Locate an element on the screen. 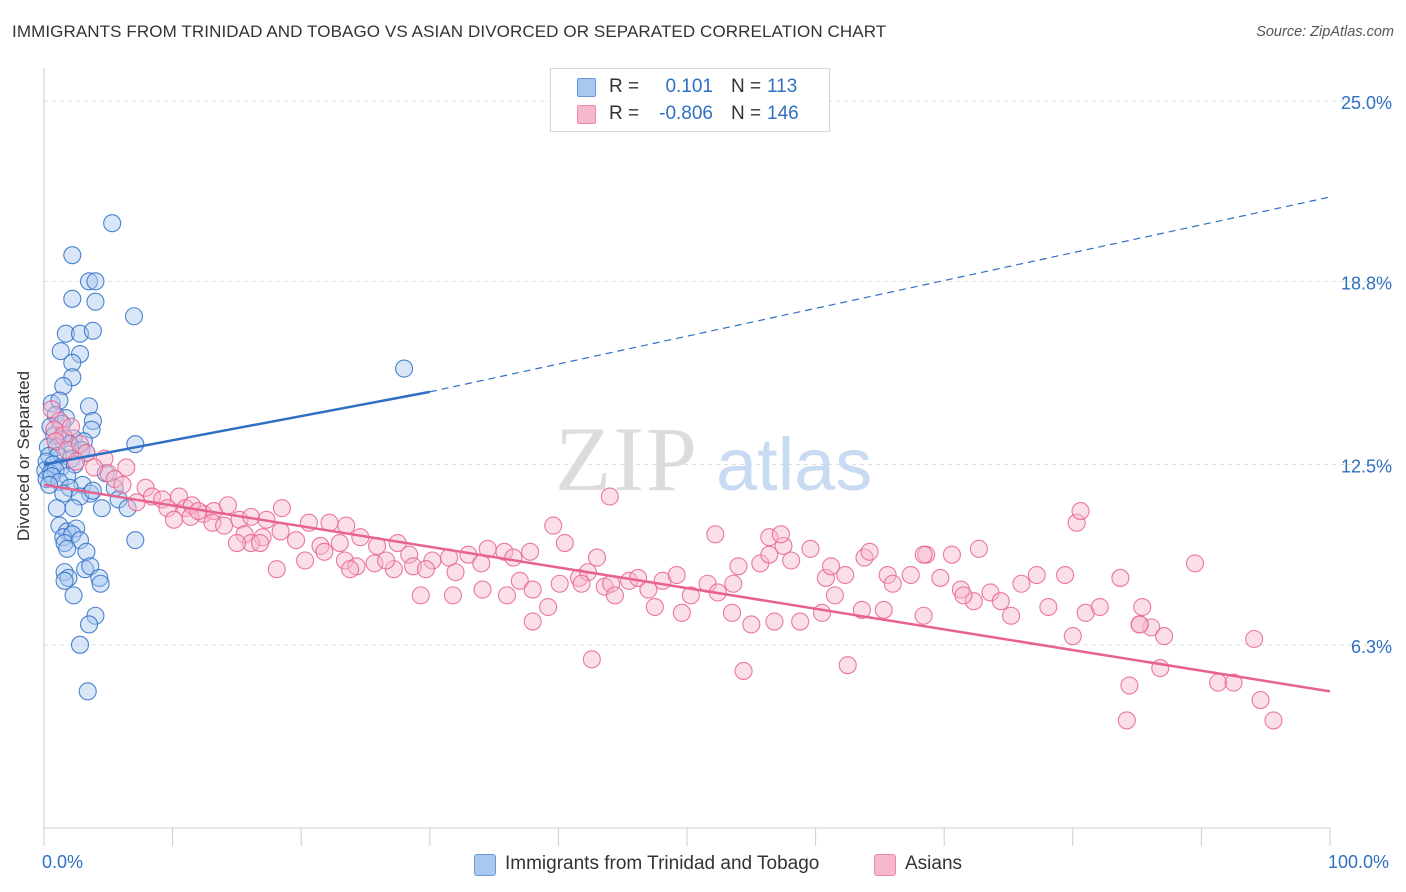 The image size is (1406, 892). legend-r-label: R = is located at coordinates (624, 86).